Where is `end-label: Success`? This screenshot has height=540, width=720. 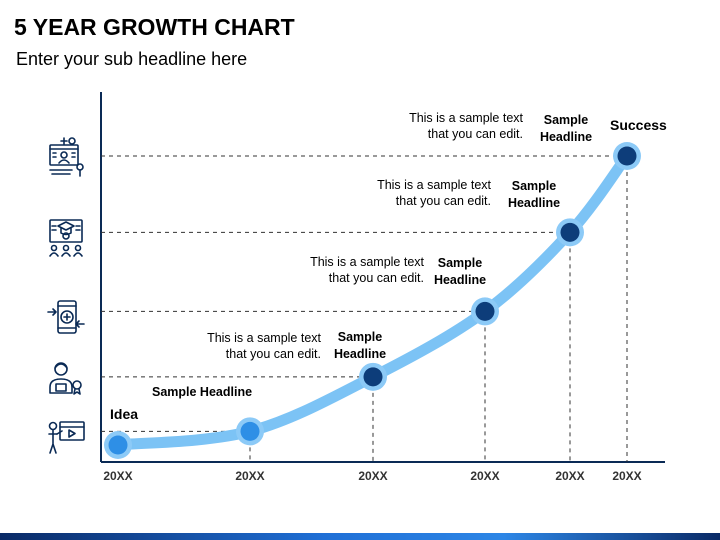
end-label: Success is located at coordinates (638, 125).